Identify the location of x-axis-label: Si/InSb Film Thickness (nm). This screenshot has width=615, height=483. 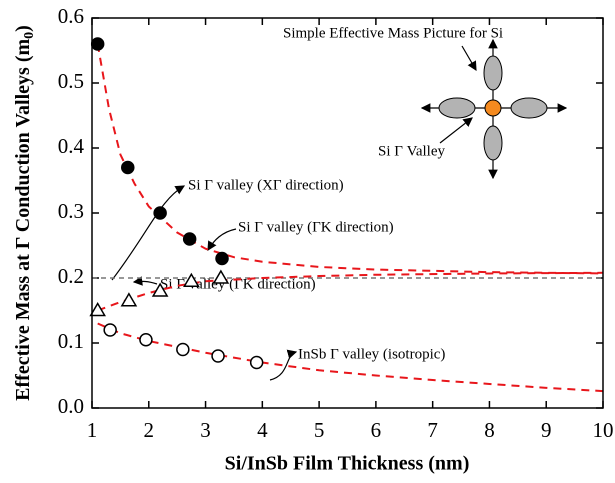
(347, 464).